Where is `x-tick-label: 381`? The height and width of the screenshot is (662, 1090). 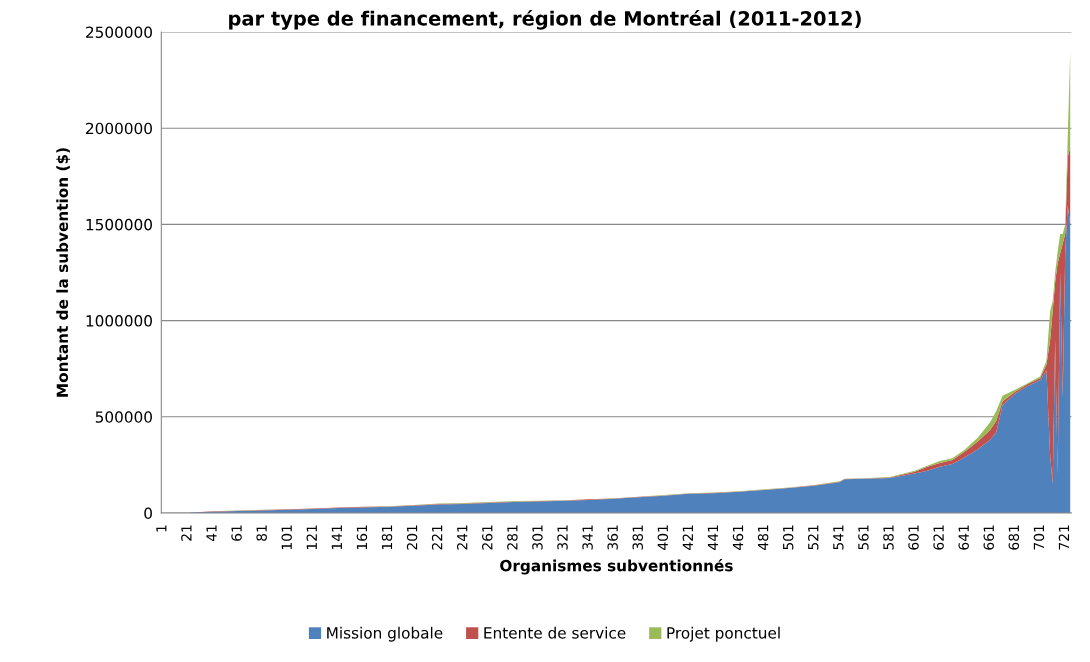
x-tick-label: 381 is located at coordinates (637, 537).